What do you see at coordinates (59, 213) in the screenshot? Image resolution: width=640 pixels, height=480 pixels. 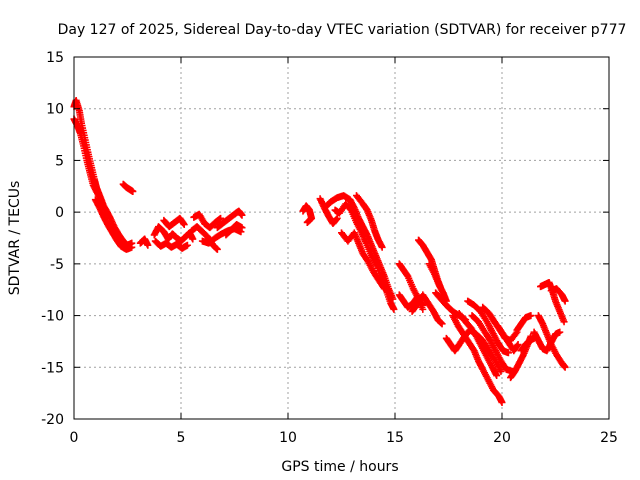 I see `y-tick-label: 0` at bounding box center [59, 213].